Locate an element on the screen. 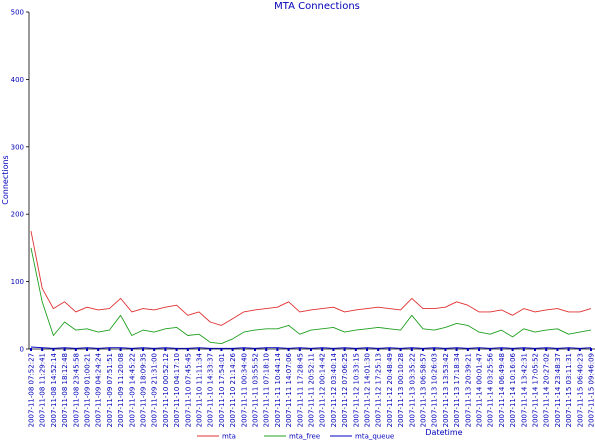  x-tick-label: 2007-11-09 21:31:00 is located at coordinates (155, 390).